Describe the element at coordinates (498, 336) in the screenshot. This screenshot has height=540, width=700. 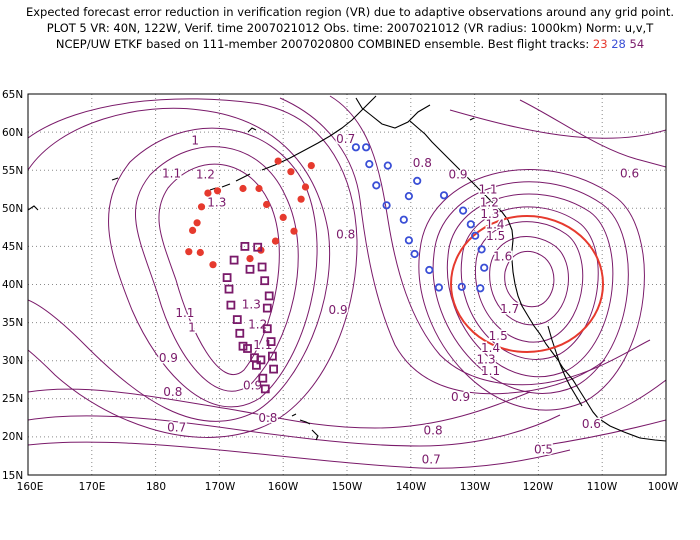
I see `contour-label: 1.5` at that location.